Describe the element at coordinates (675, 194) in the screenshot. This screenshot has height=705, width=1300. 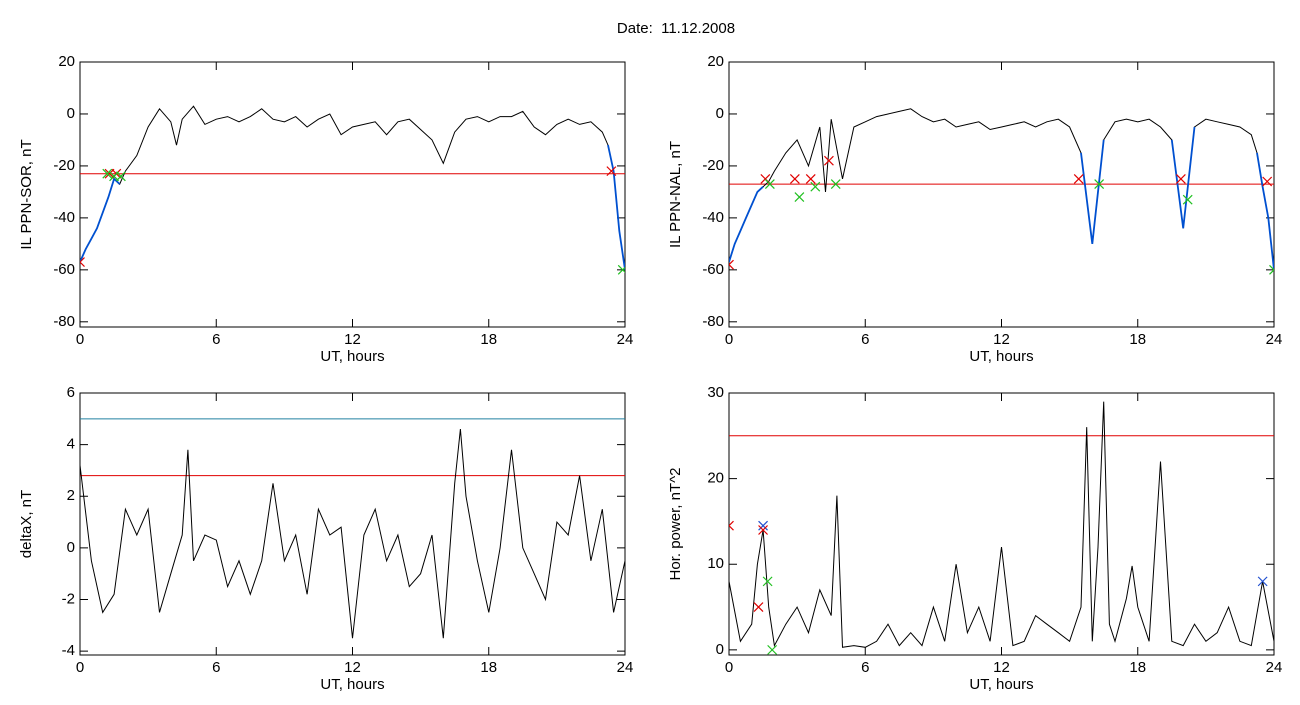
I see `y-axis-label: IL PPN-NAL, nT` at that location.